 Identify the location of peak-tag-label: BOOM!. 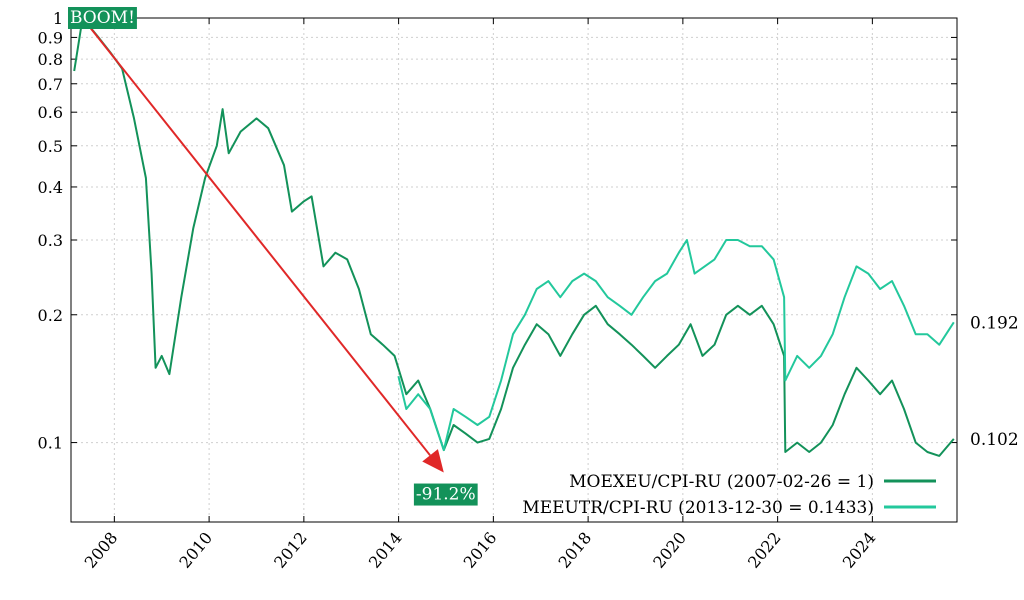
(102, 18).